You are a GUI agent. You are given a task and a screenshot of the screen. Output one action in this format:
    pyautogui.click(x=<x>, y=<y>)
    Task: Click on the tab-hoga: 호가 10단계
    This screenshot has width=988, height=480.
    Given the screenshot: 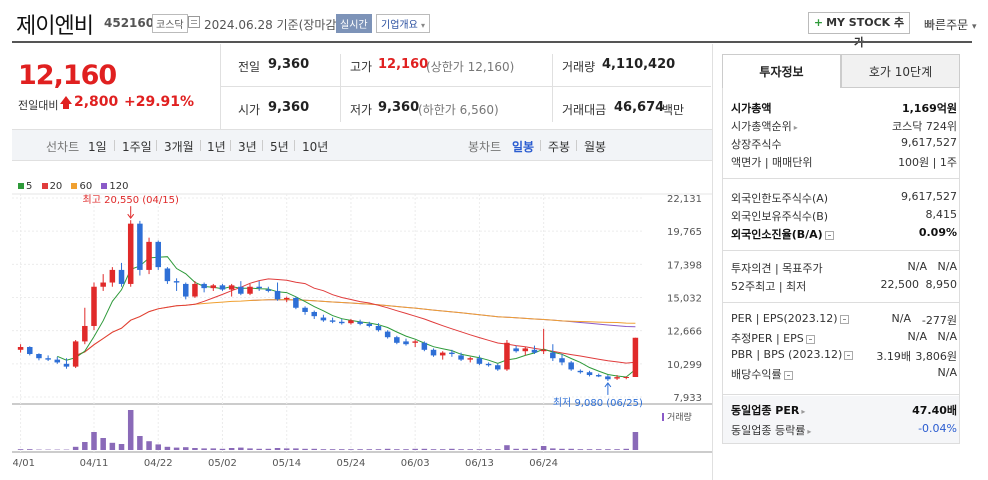 What is the action you would take?
    pyautogui.click(x=900, y=71)
    